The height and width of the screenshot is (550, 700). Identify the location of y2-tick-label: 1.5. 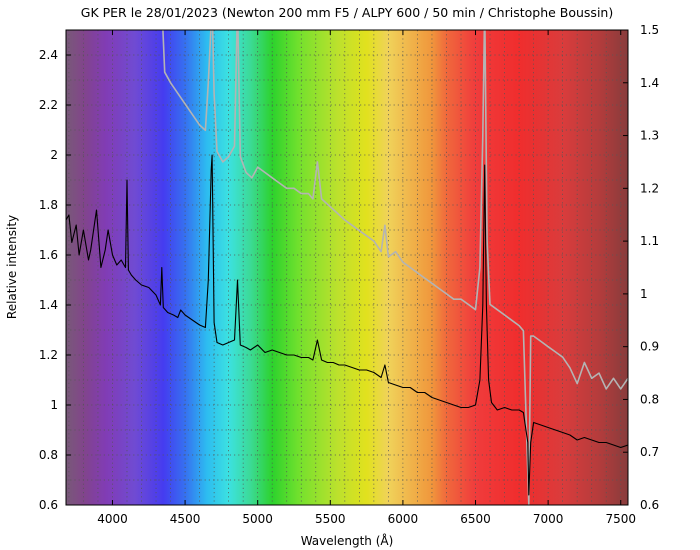
(649, 30).